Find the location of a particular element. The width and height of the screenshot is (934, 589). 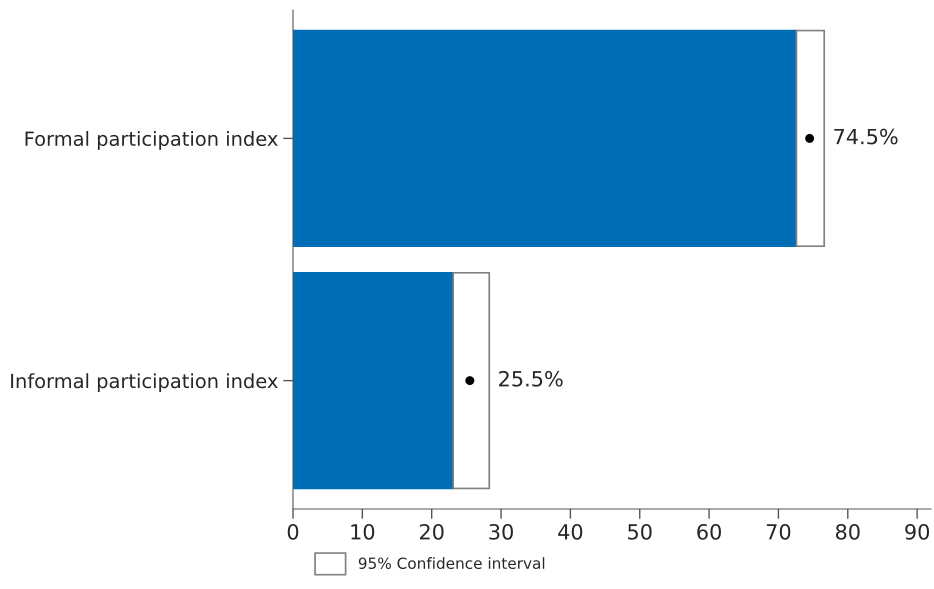

x-tick-label: 80 is located at coordinates (848, 532).